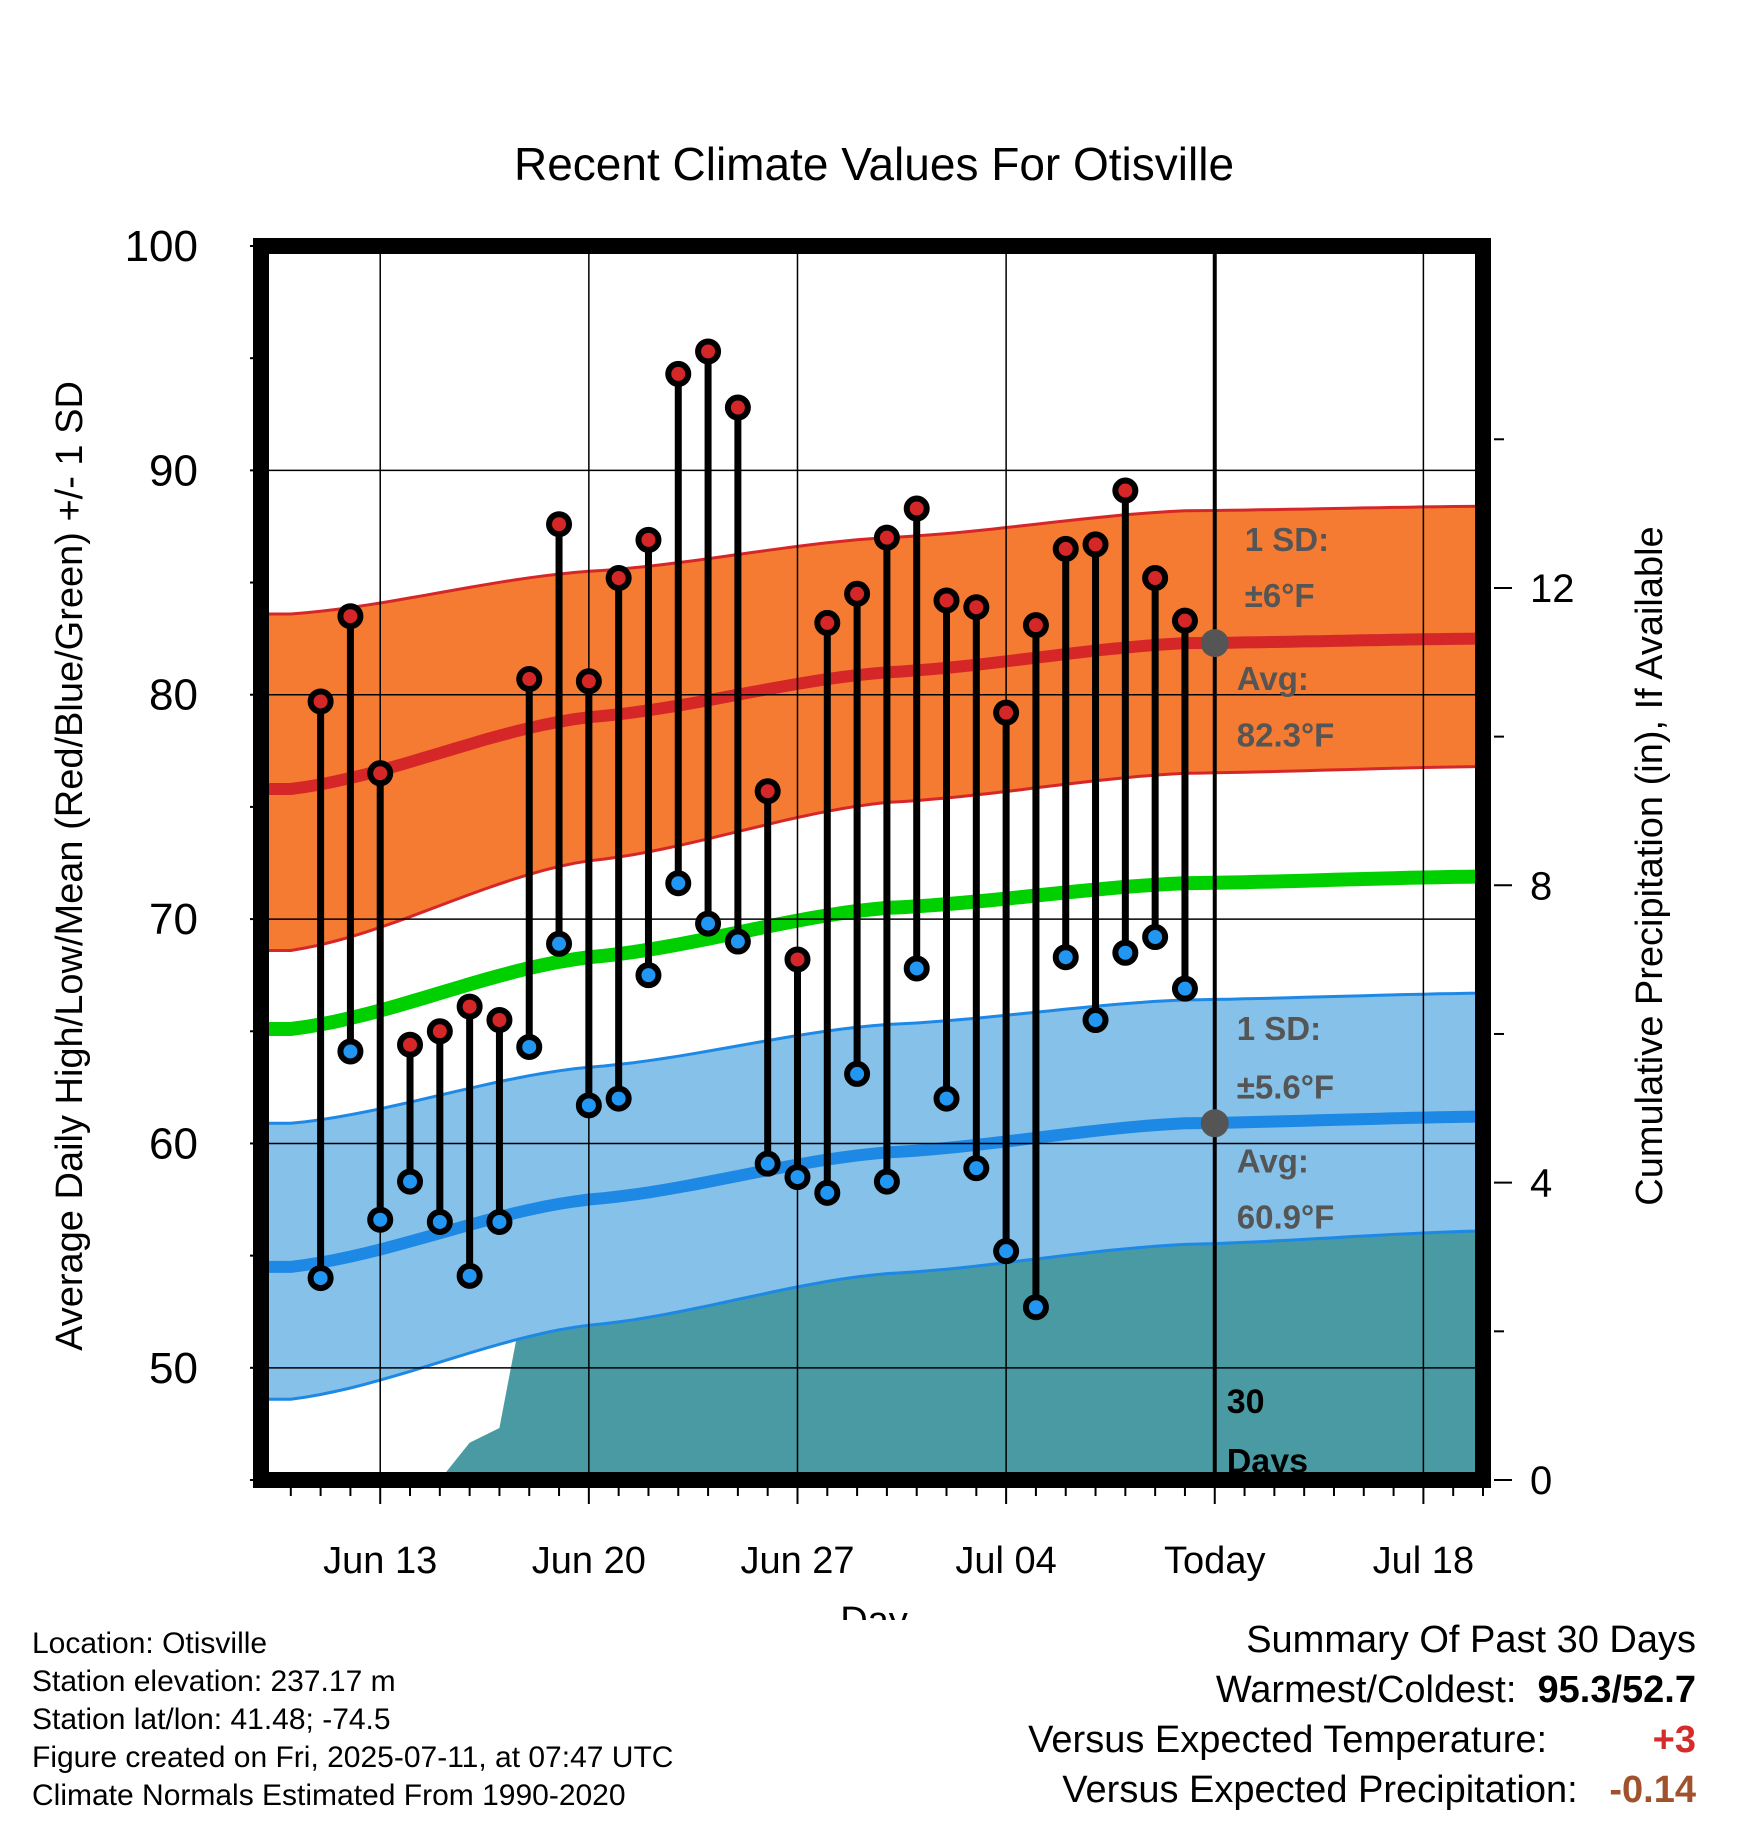 The height and width of the screenshot is (1828, 1748). I want to click on normal-high-band-lower, so click(872, 858).